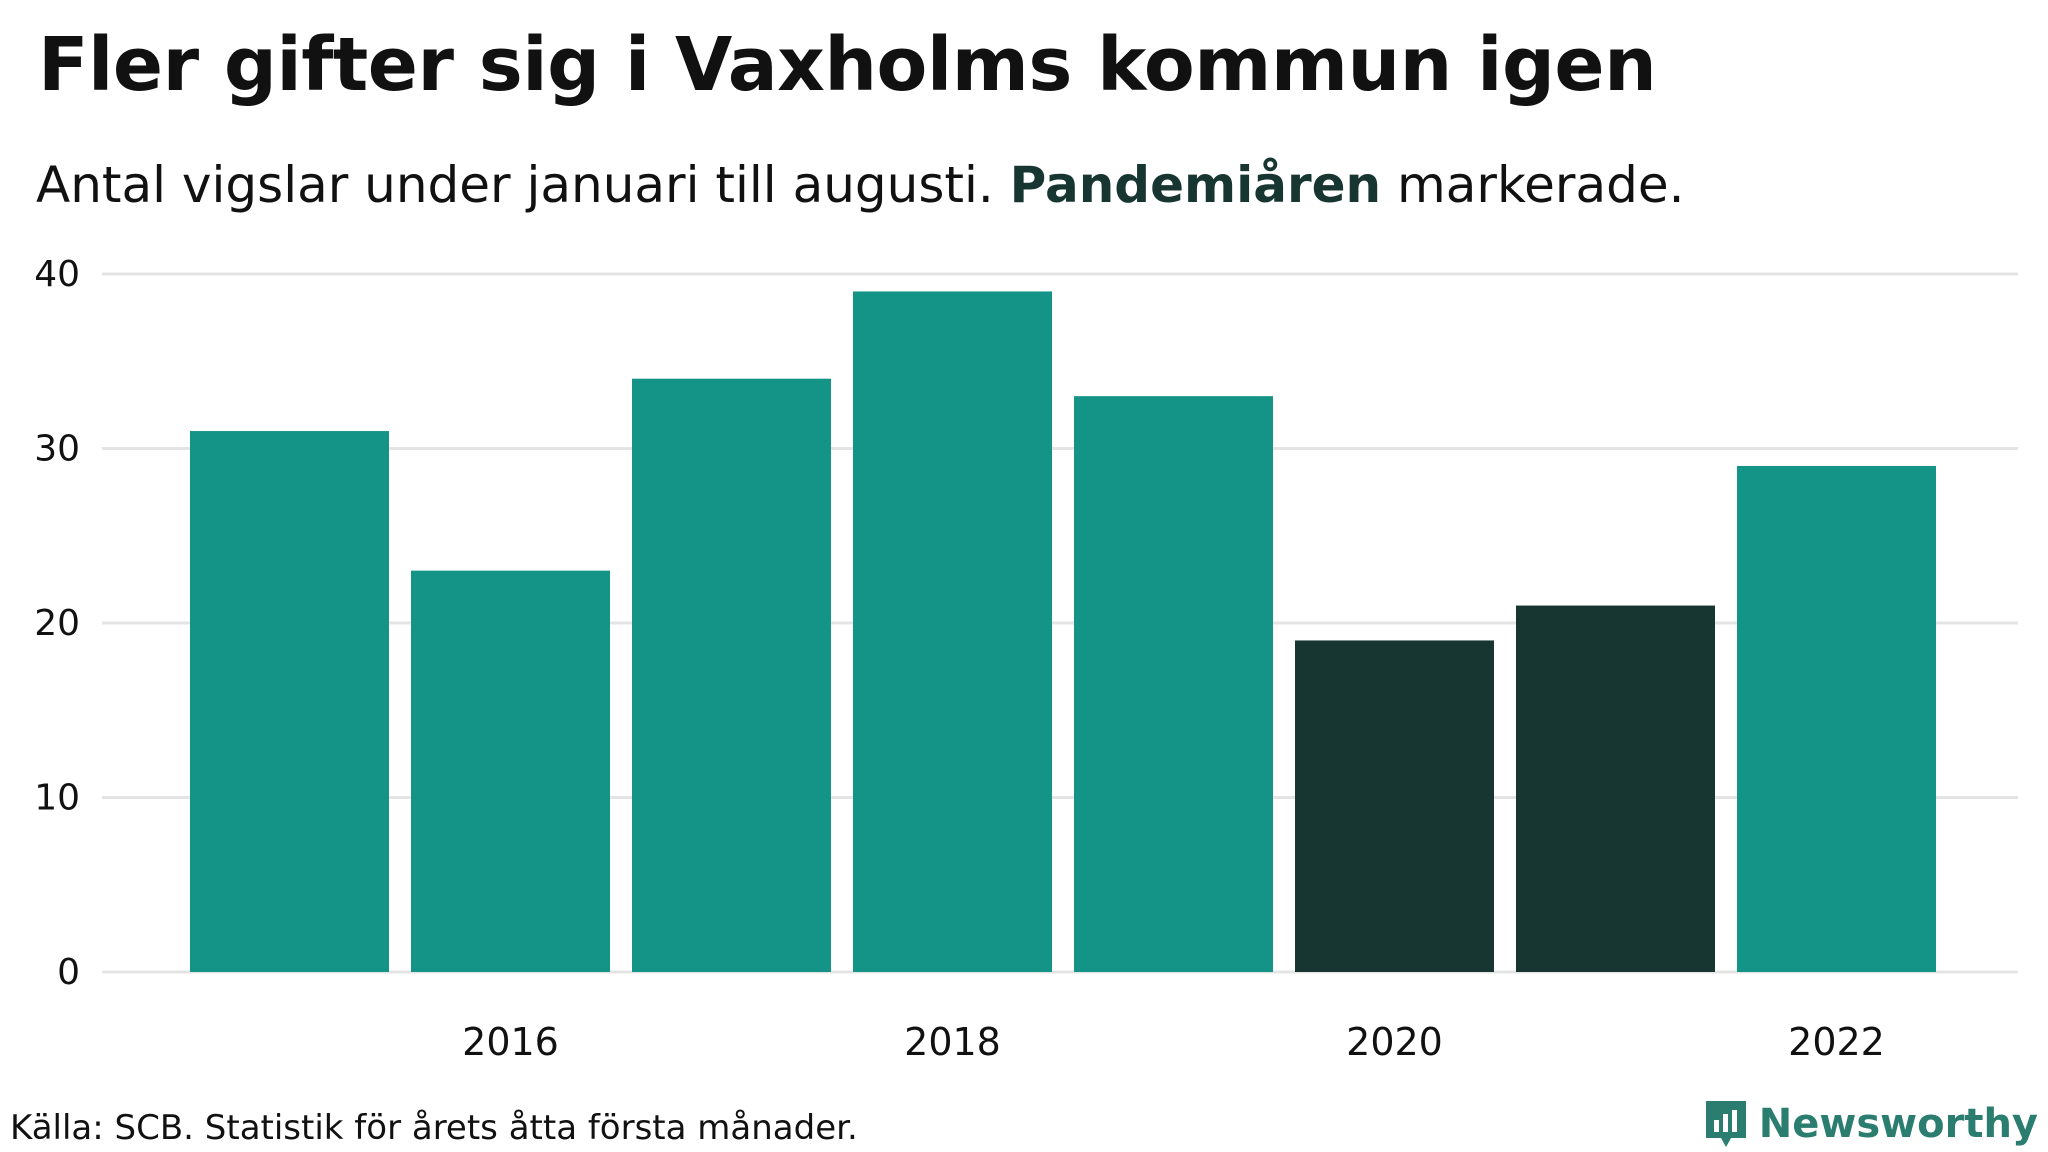 The width and height of the screenshot is (2048, 1152). What do you see at coordinates (289, 701) in the screenshot?
I see `bar-2015` at bounding box center [289, 701].